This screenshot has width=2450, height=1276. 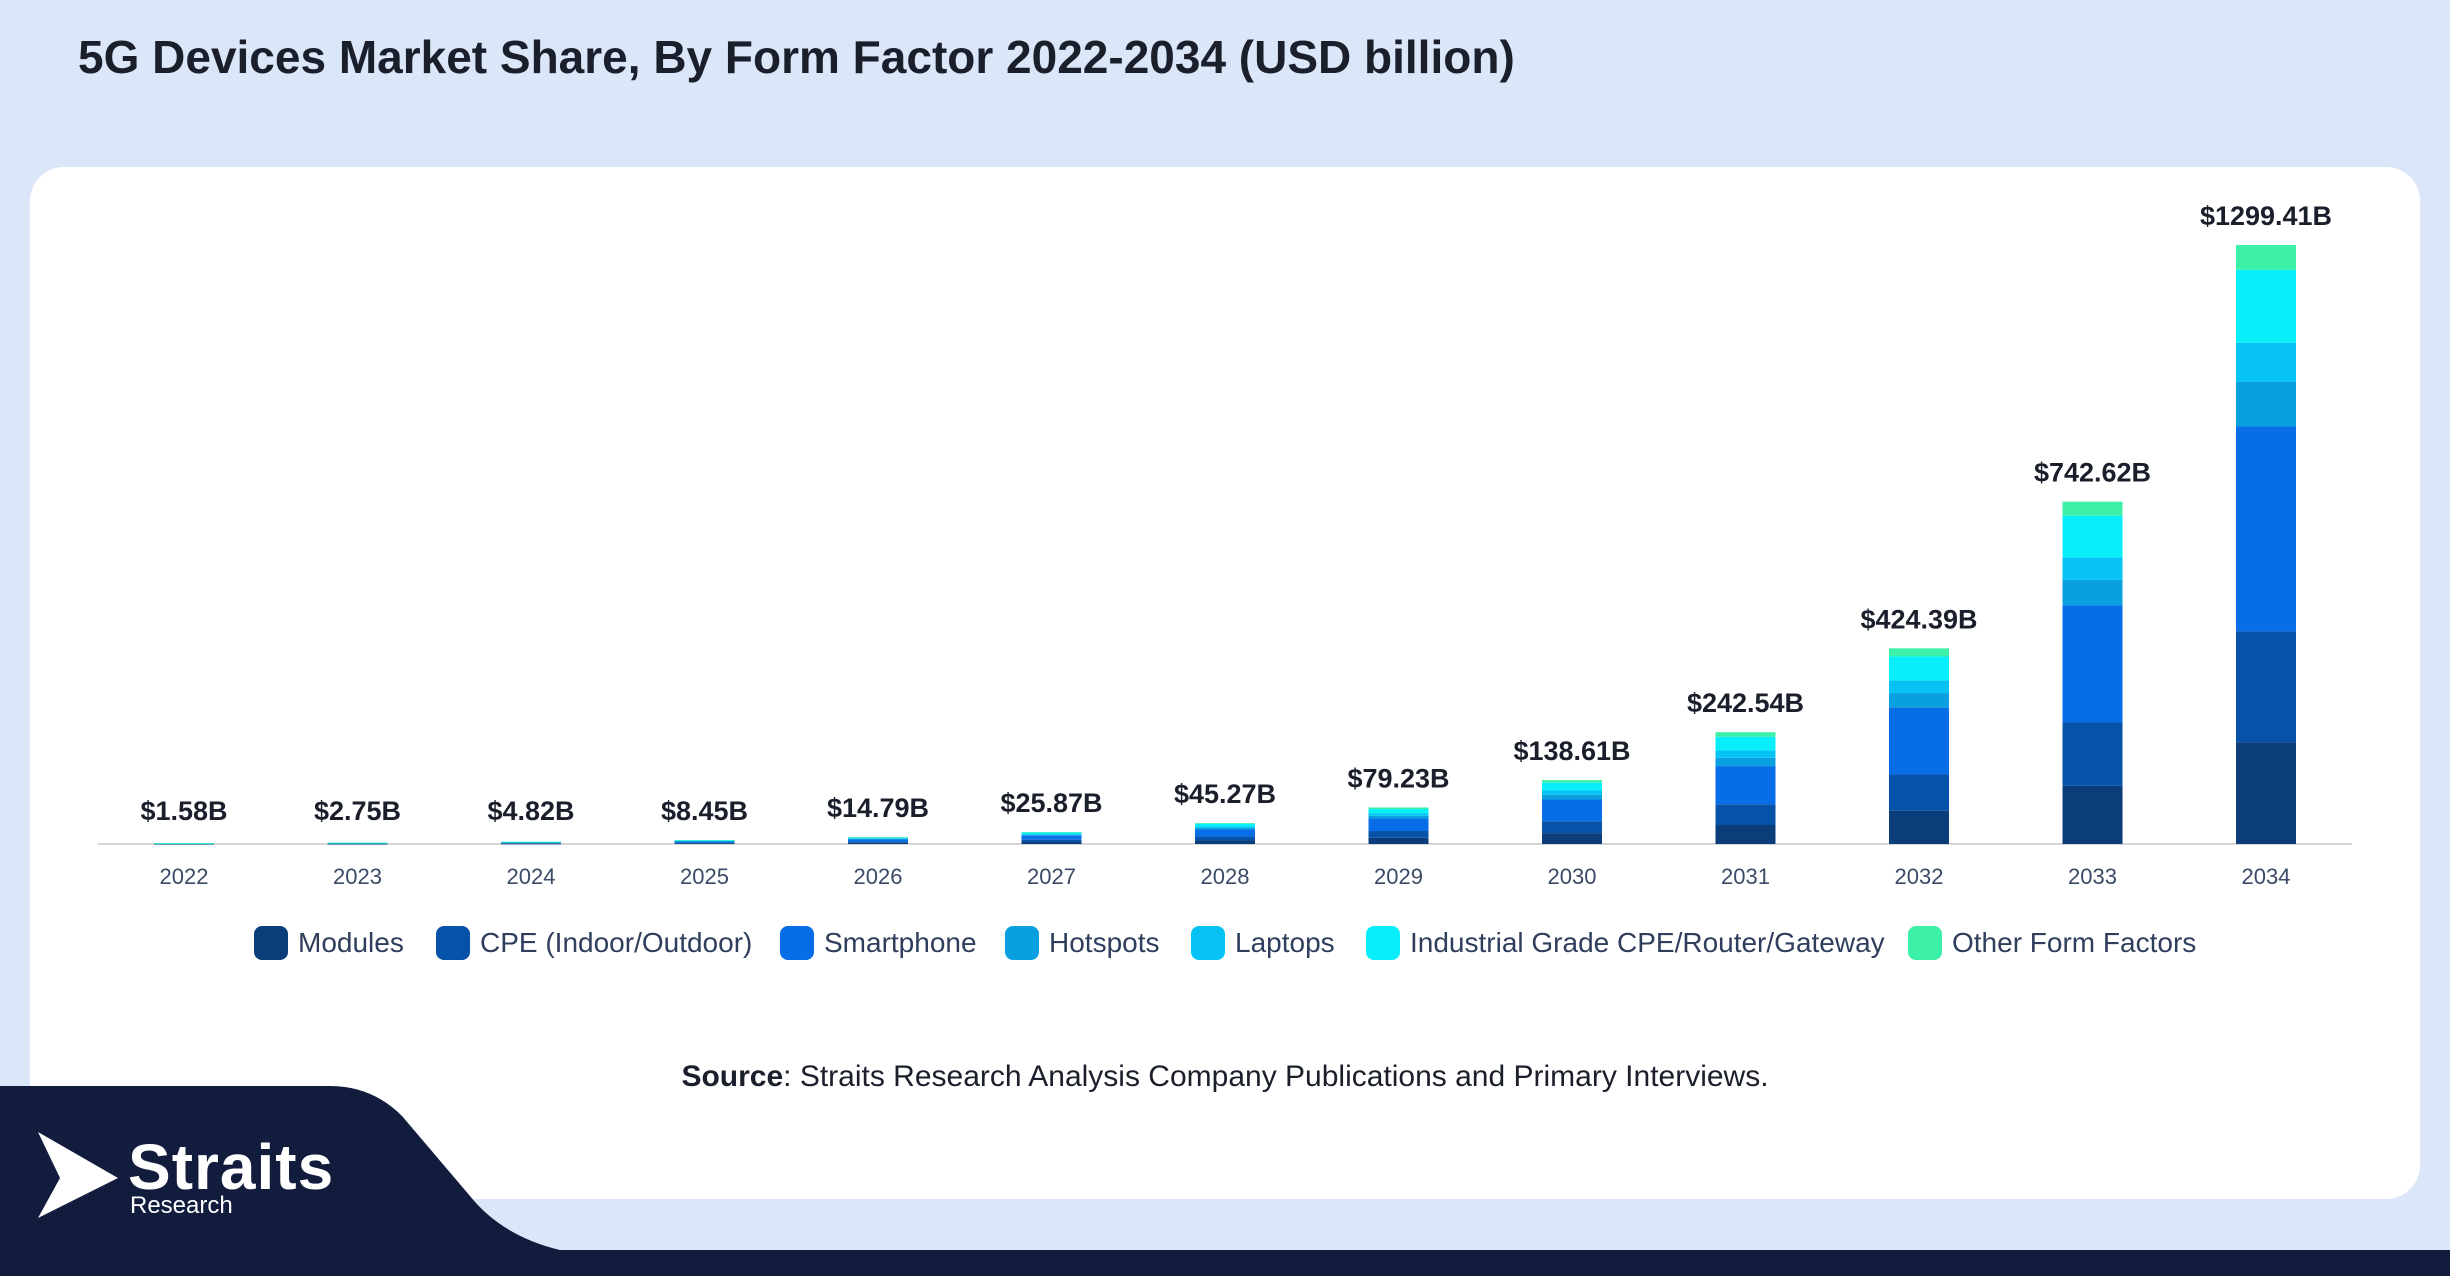 I want to click on x-tick-label: 2024, so click(x=531, y=876).